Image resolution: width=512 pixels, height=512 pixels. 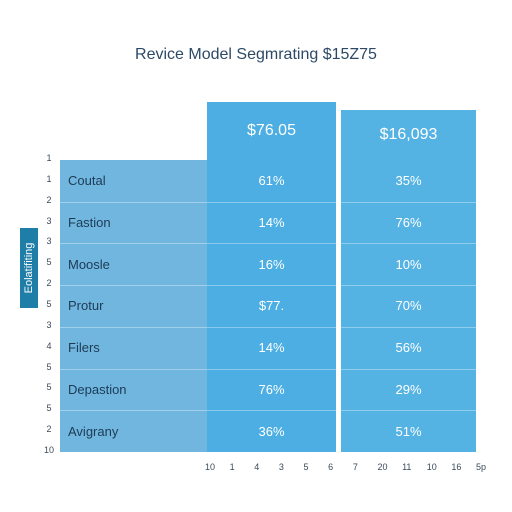 I want to click on cell-value: 10%, so click(x=408, y=264).